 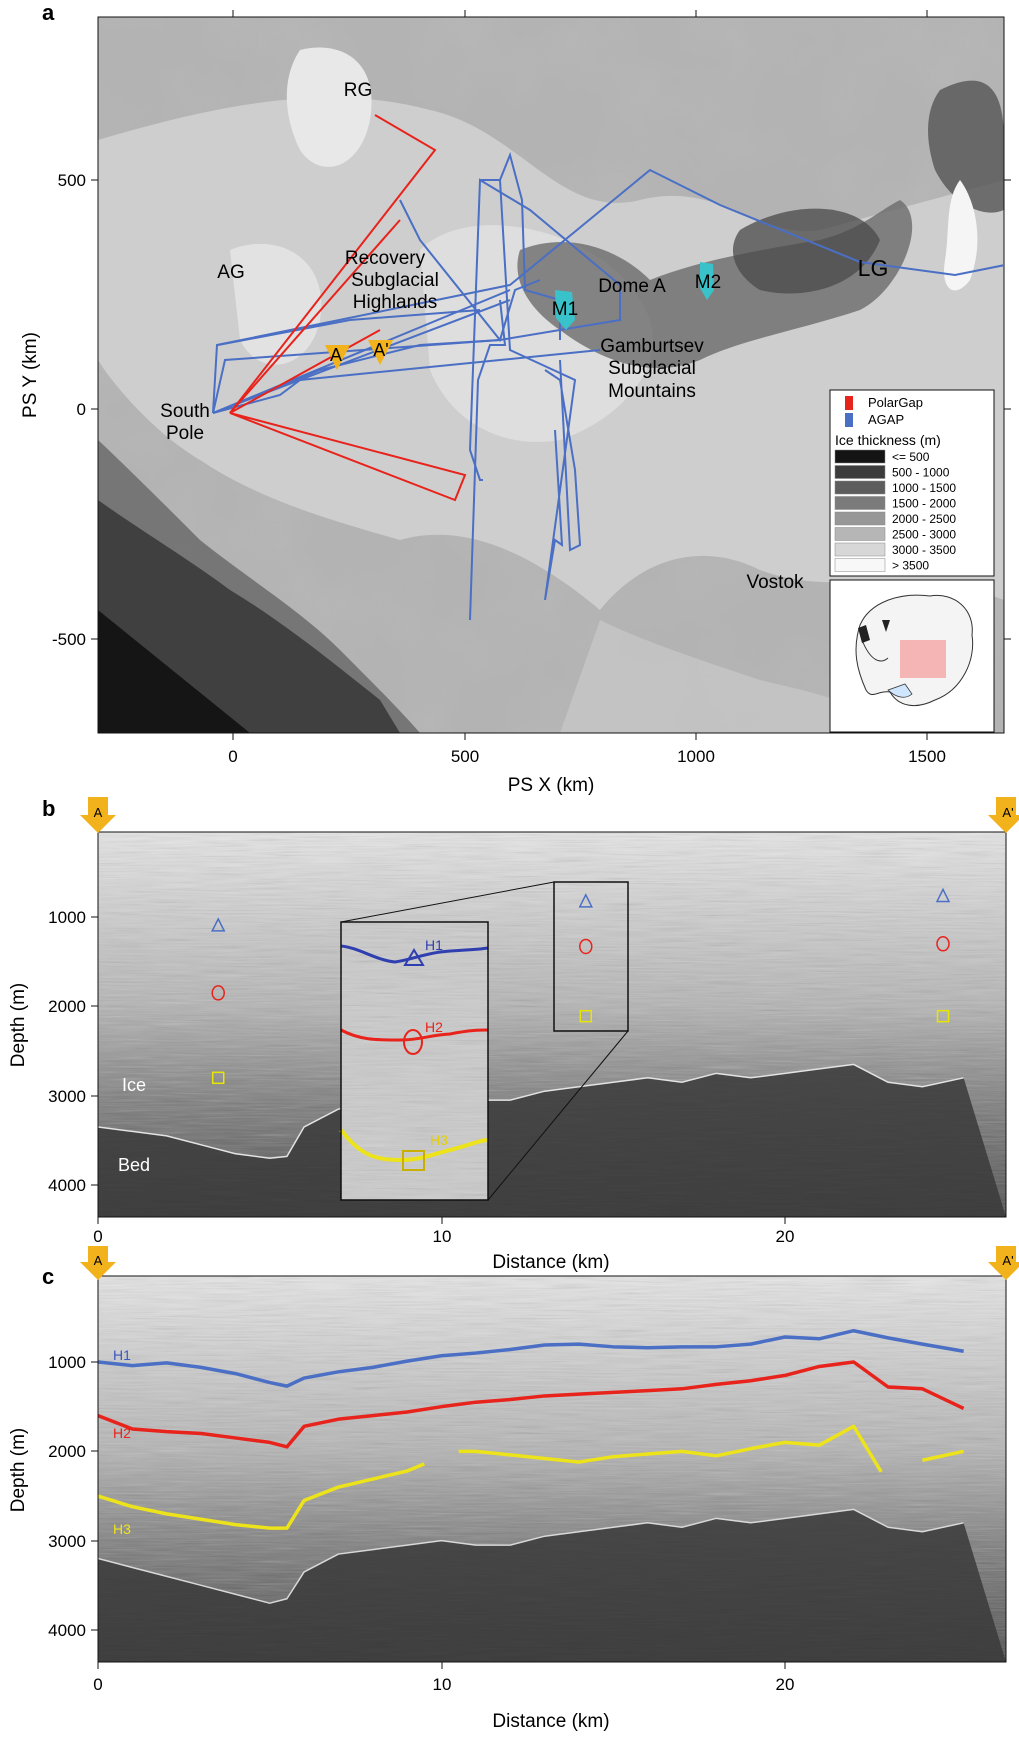 What do you see at coordinates (707, 281) in the screenshot?
I see `m2-marker-icon` at bounding box center [707, 281].